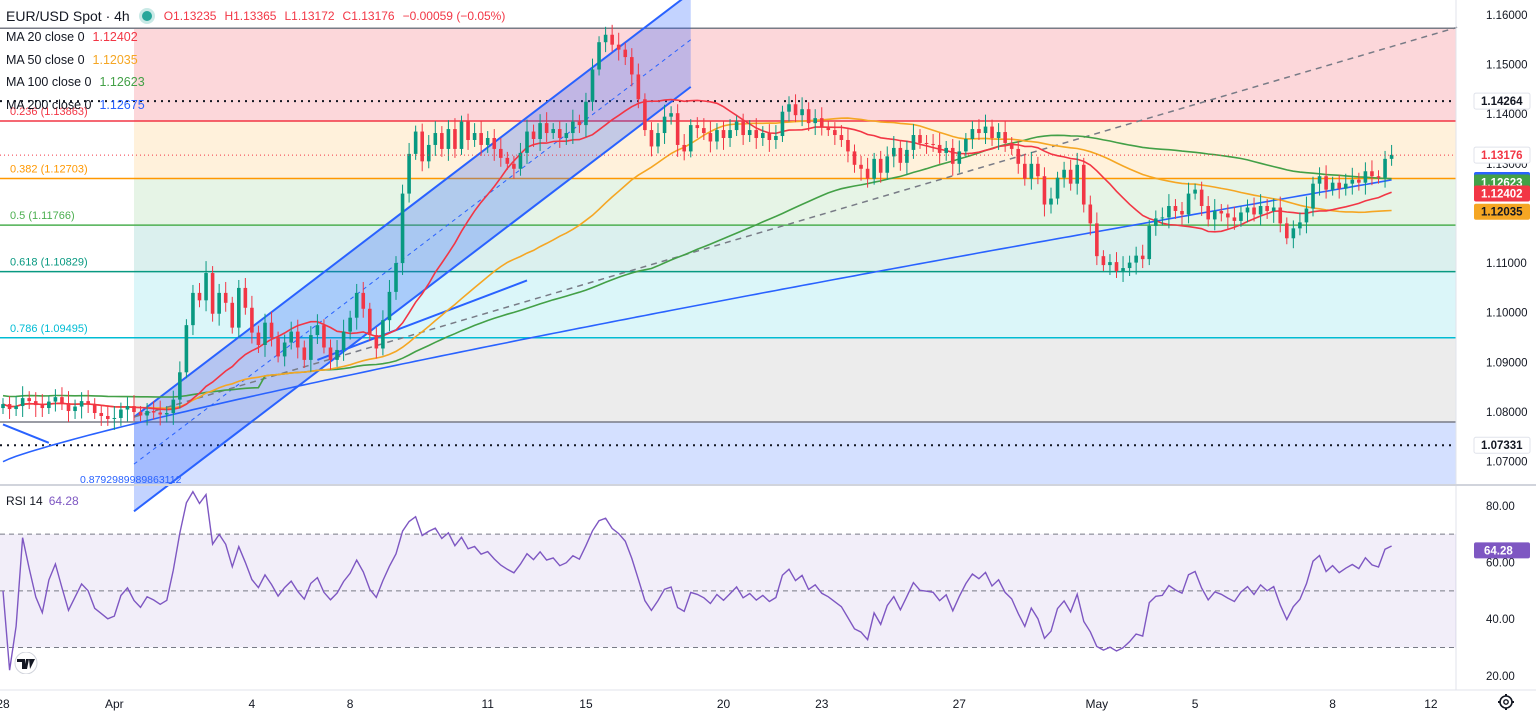  I want to click on ma-legend-row: MA 50 close 0 1.12035, so click(255, 60).